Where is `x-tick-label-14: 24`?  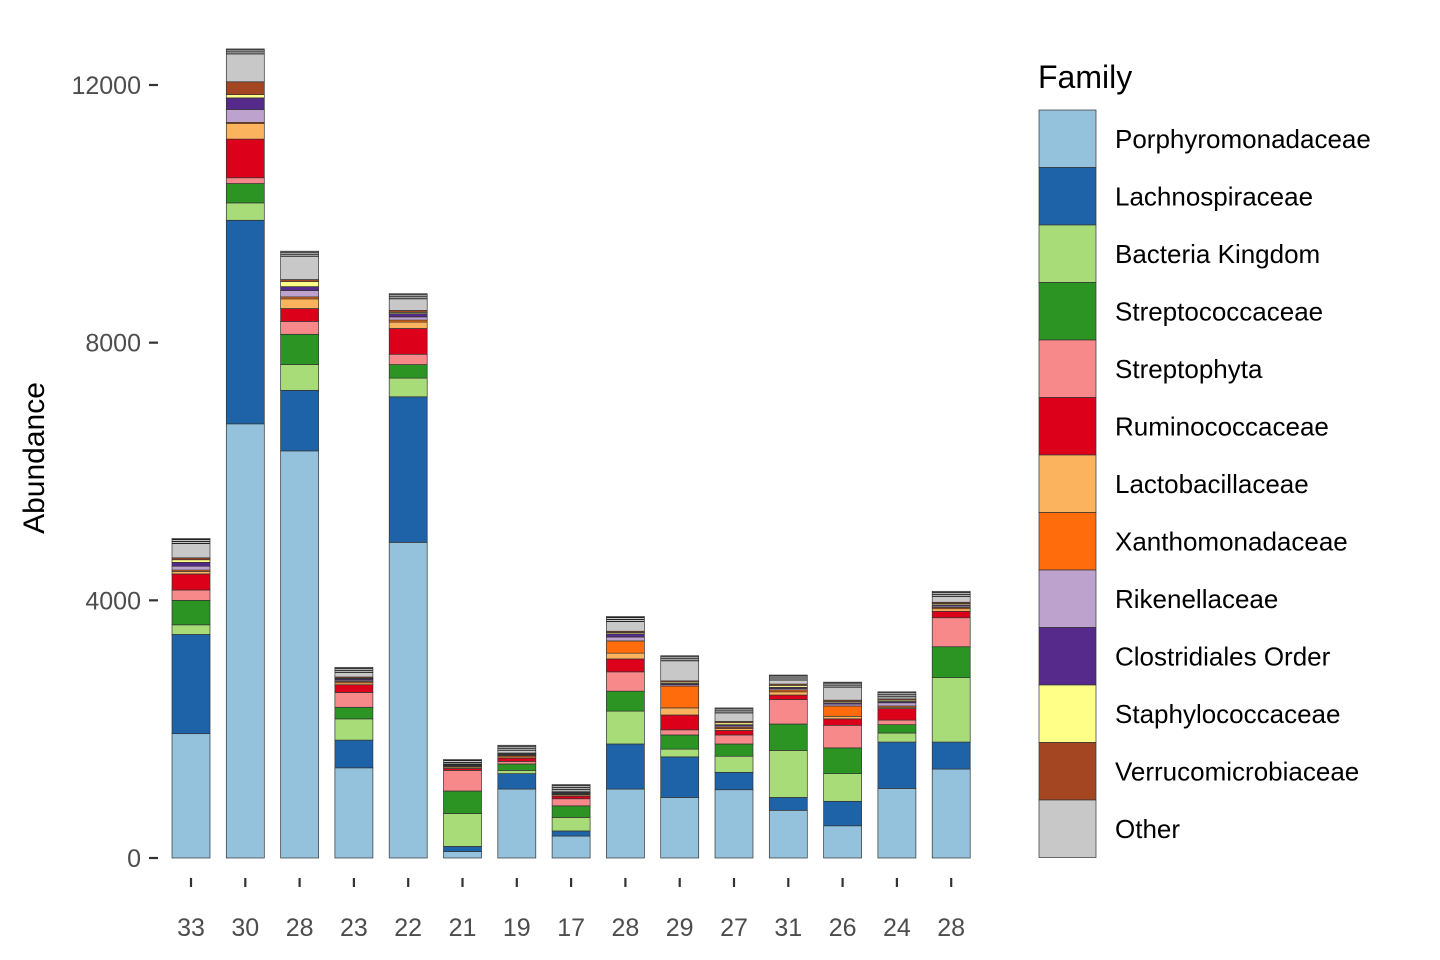
x-tick-label-14: 24 is located at coordinates (897, 928).